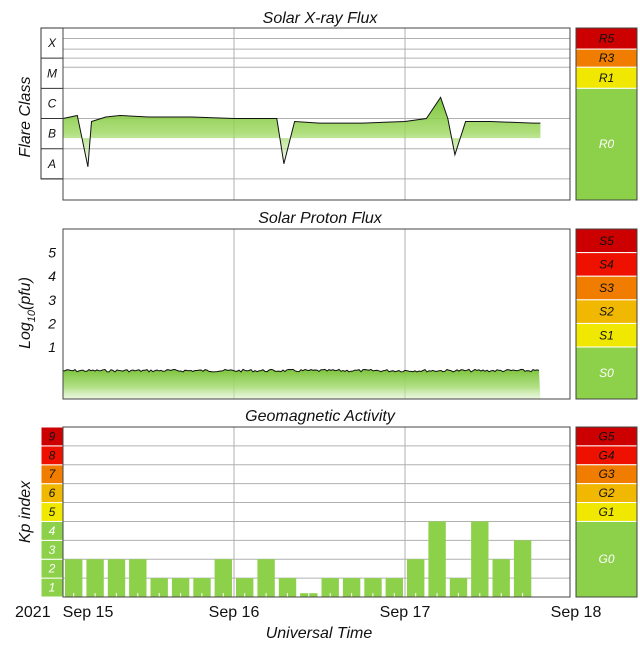 The image size is (640, 650). What do you see at coordinates (320, 416) in the screenshot?
I see `kp-title: Geomagnetic Activity` at bounding box center [320, 416].